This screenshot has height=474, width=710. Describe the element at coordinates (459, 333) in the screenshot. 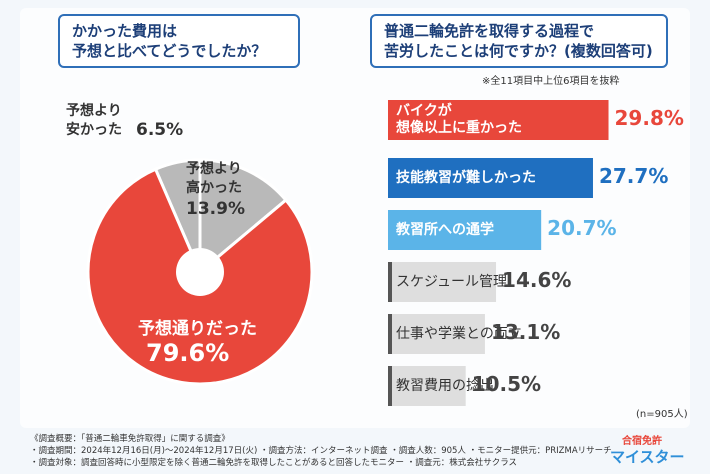

I see `bar-label: 仕事や学業との両立` at that location.